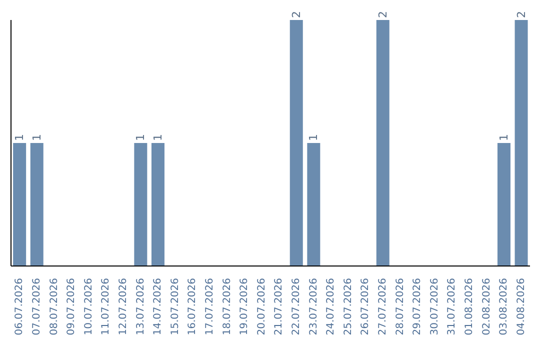  Describe the element at coordinates (227, 307) in the screenshot. I see `x-tick-label: 18.07.2026` at that location.